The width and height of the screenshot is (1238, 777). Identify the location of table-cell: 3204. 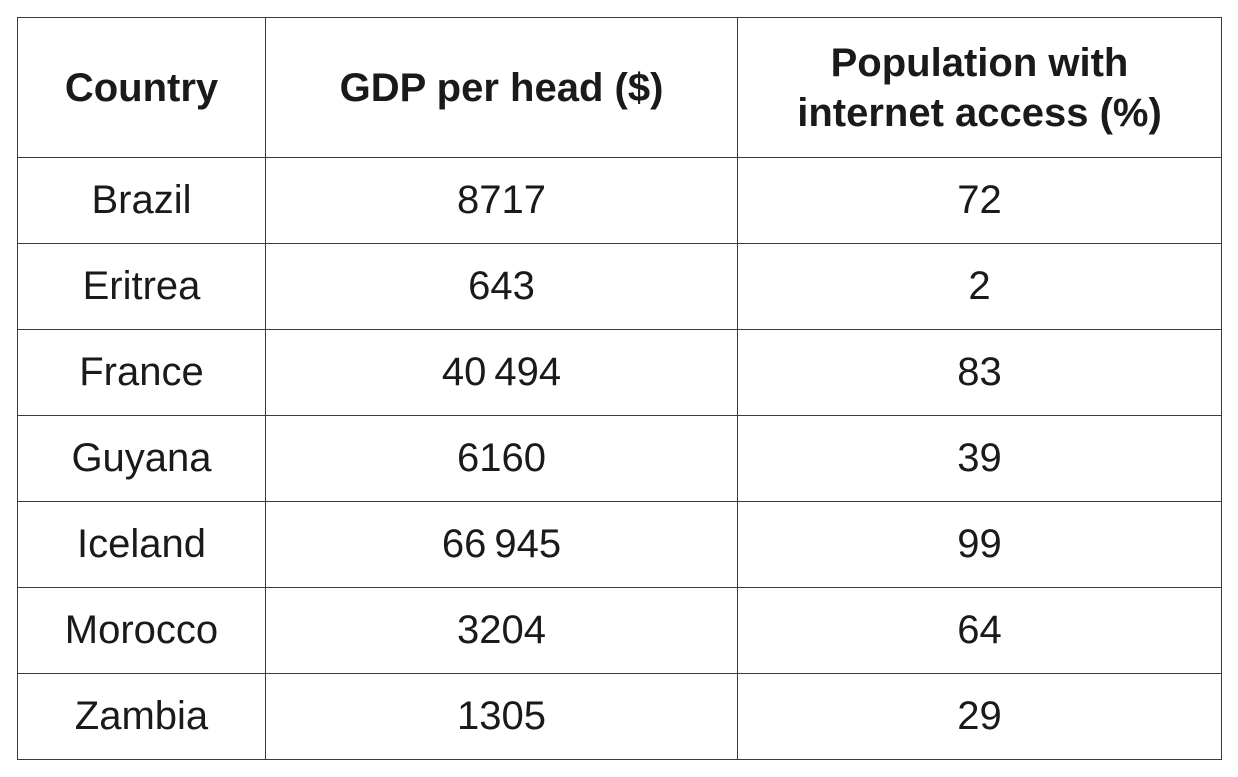
(501, 630).